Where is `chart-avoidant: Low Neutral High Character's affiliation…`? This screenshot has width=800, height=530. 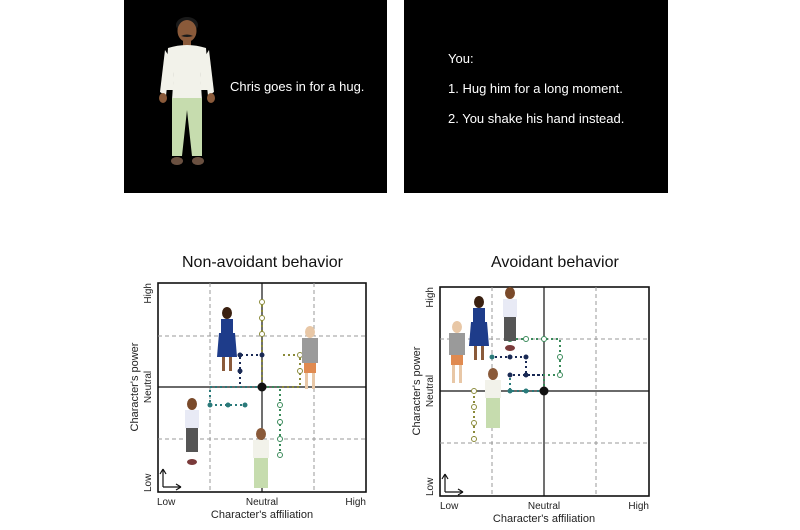
chart-avoidant: Low Neutral High Character's affiliation… is located at coordinates (530, 405).